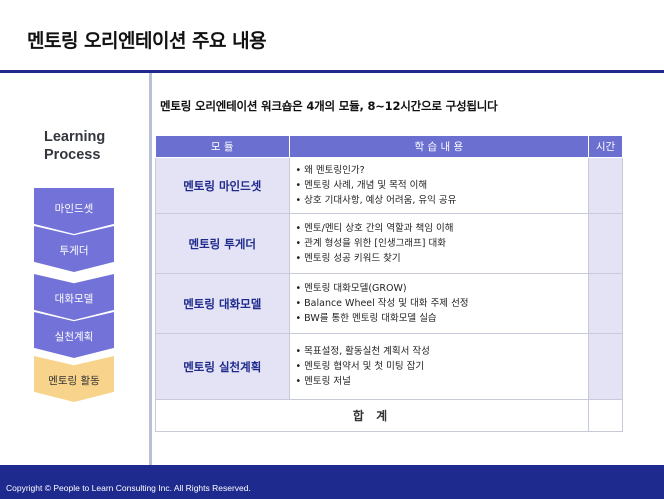 This screenshot has height=499, width=664. Describe the element at coordinates (352, 258) in the screenshot. I see `content-item: 멘토링 성공 키워드 찾기` at that location.